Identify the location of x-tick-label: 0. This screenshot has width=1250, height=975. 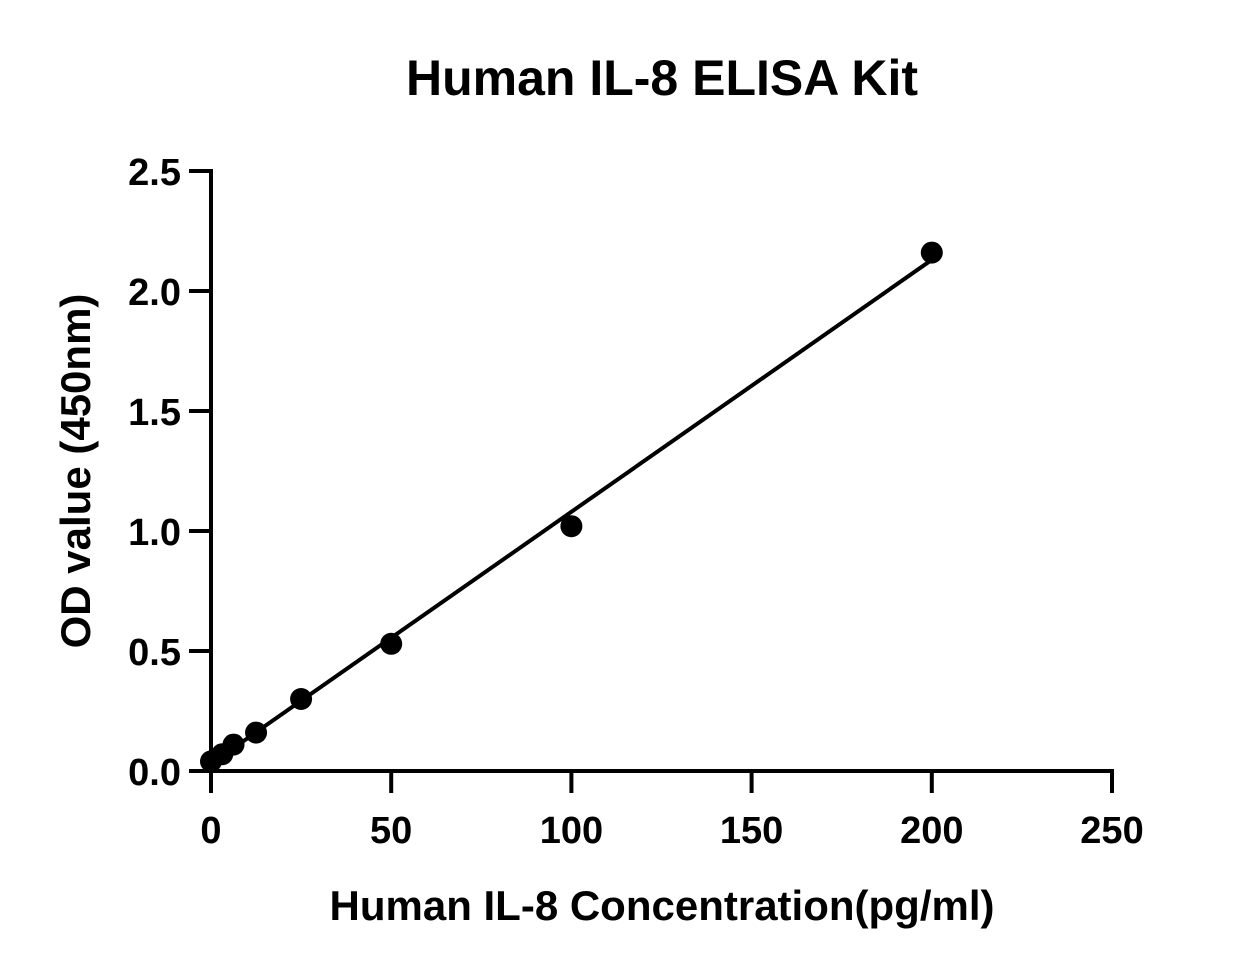
(210, 831).